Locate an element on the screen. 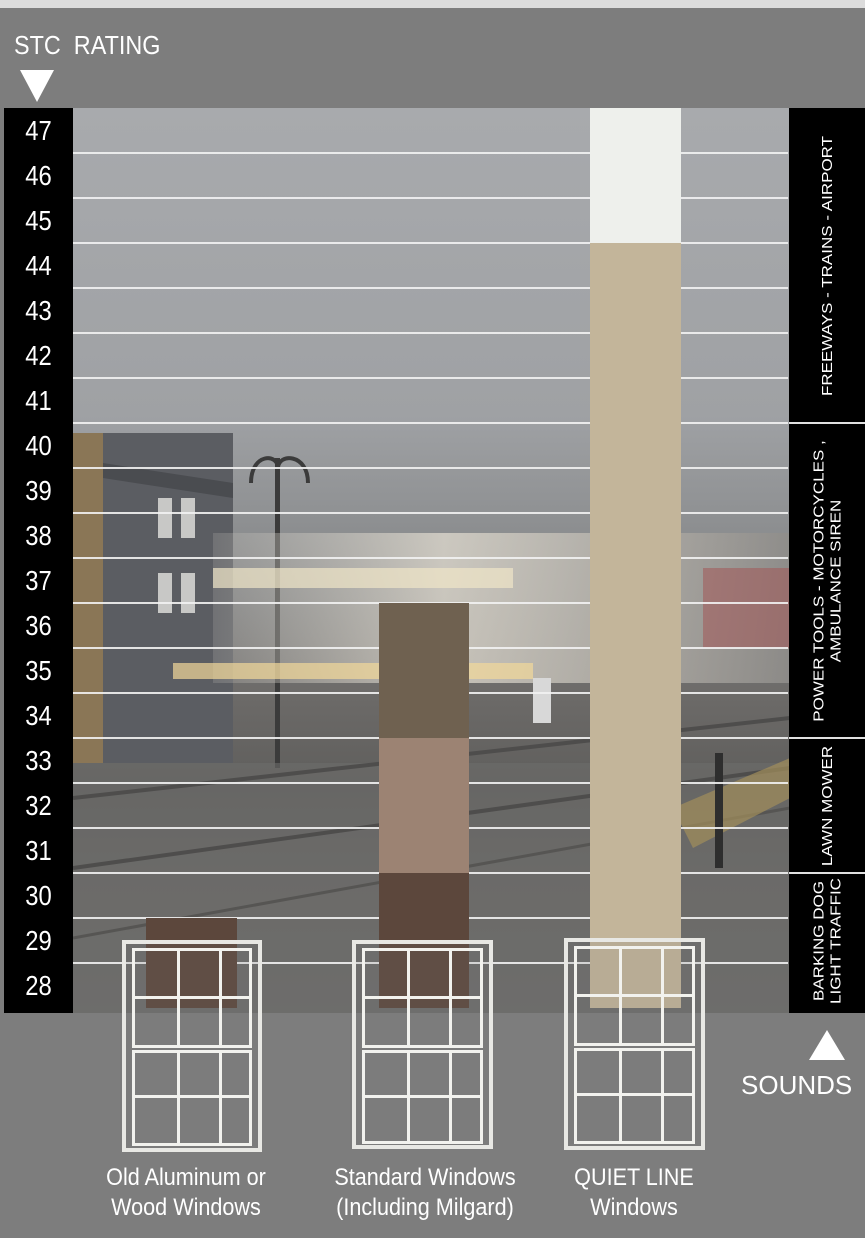 The image size is (865, 1238). y-tick-label: 42 is located at coordinates (38, 355).